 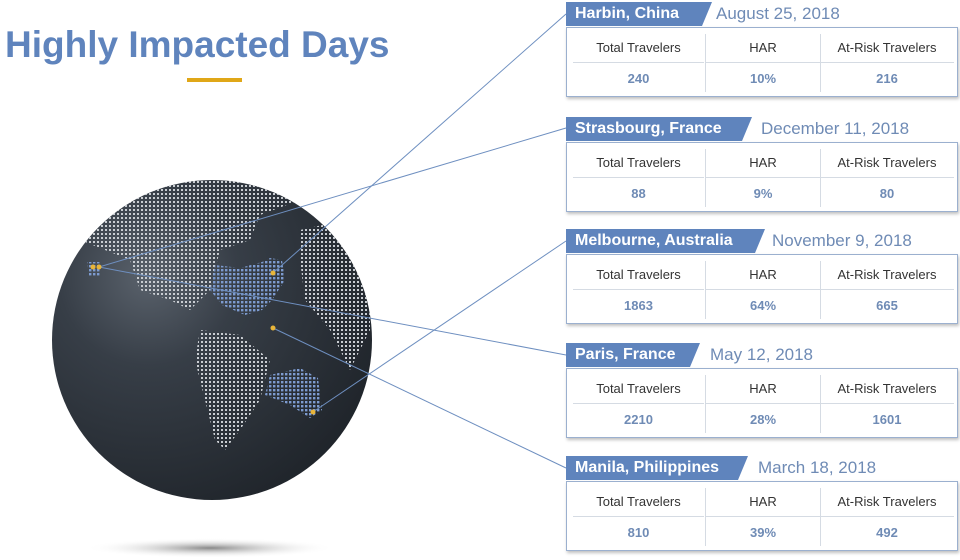 I want to click on title-underline, so click(x=214, y=80).